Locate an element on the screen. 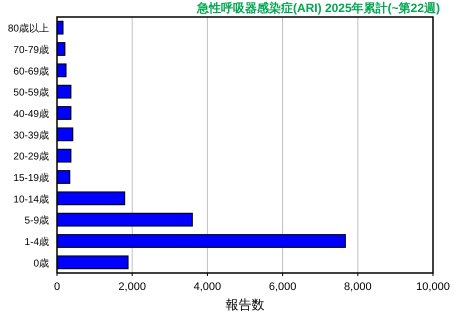 Image resolution: width=460 pixels, height=320 pixels. y-tick-label: 5-9歳 is located at coordinates (36, 220).